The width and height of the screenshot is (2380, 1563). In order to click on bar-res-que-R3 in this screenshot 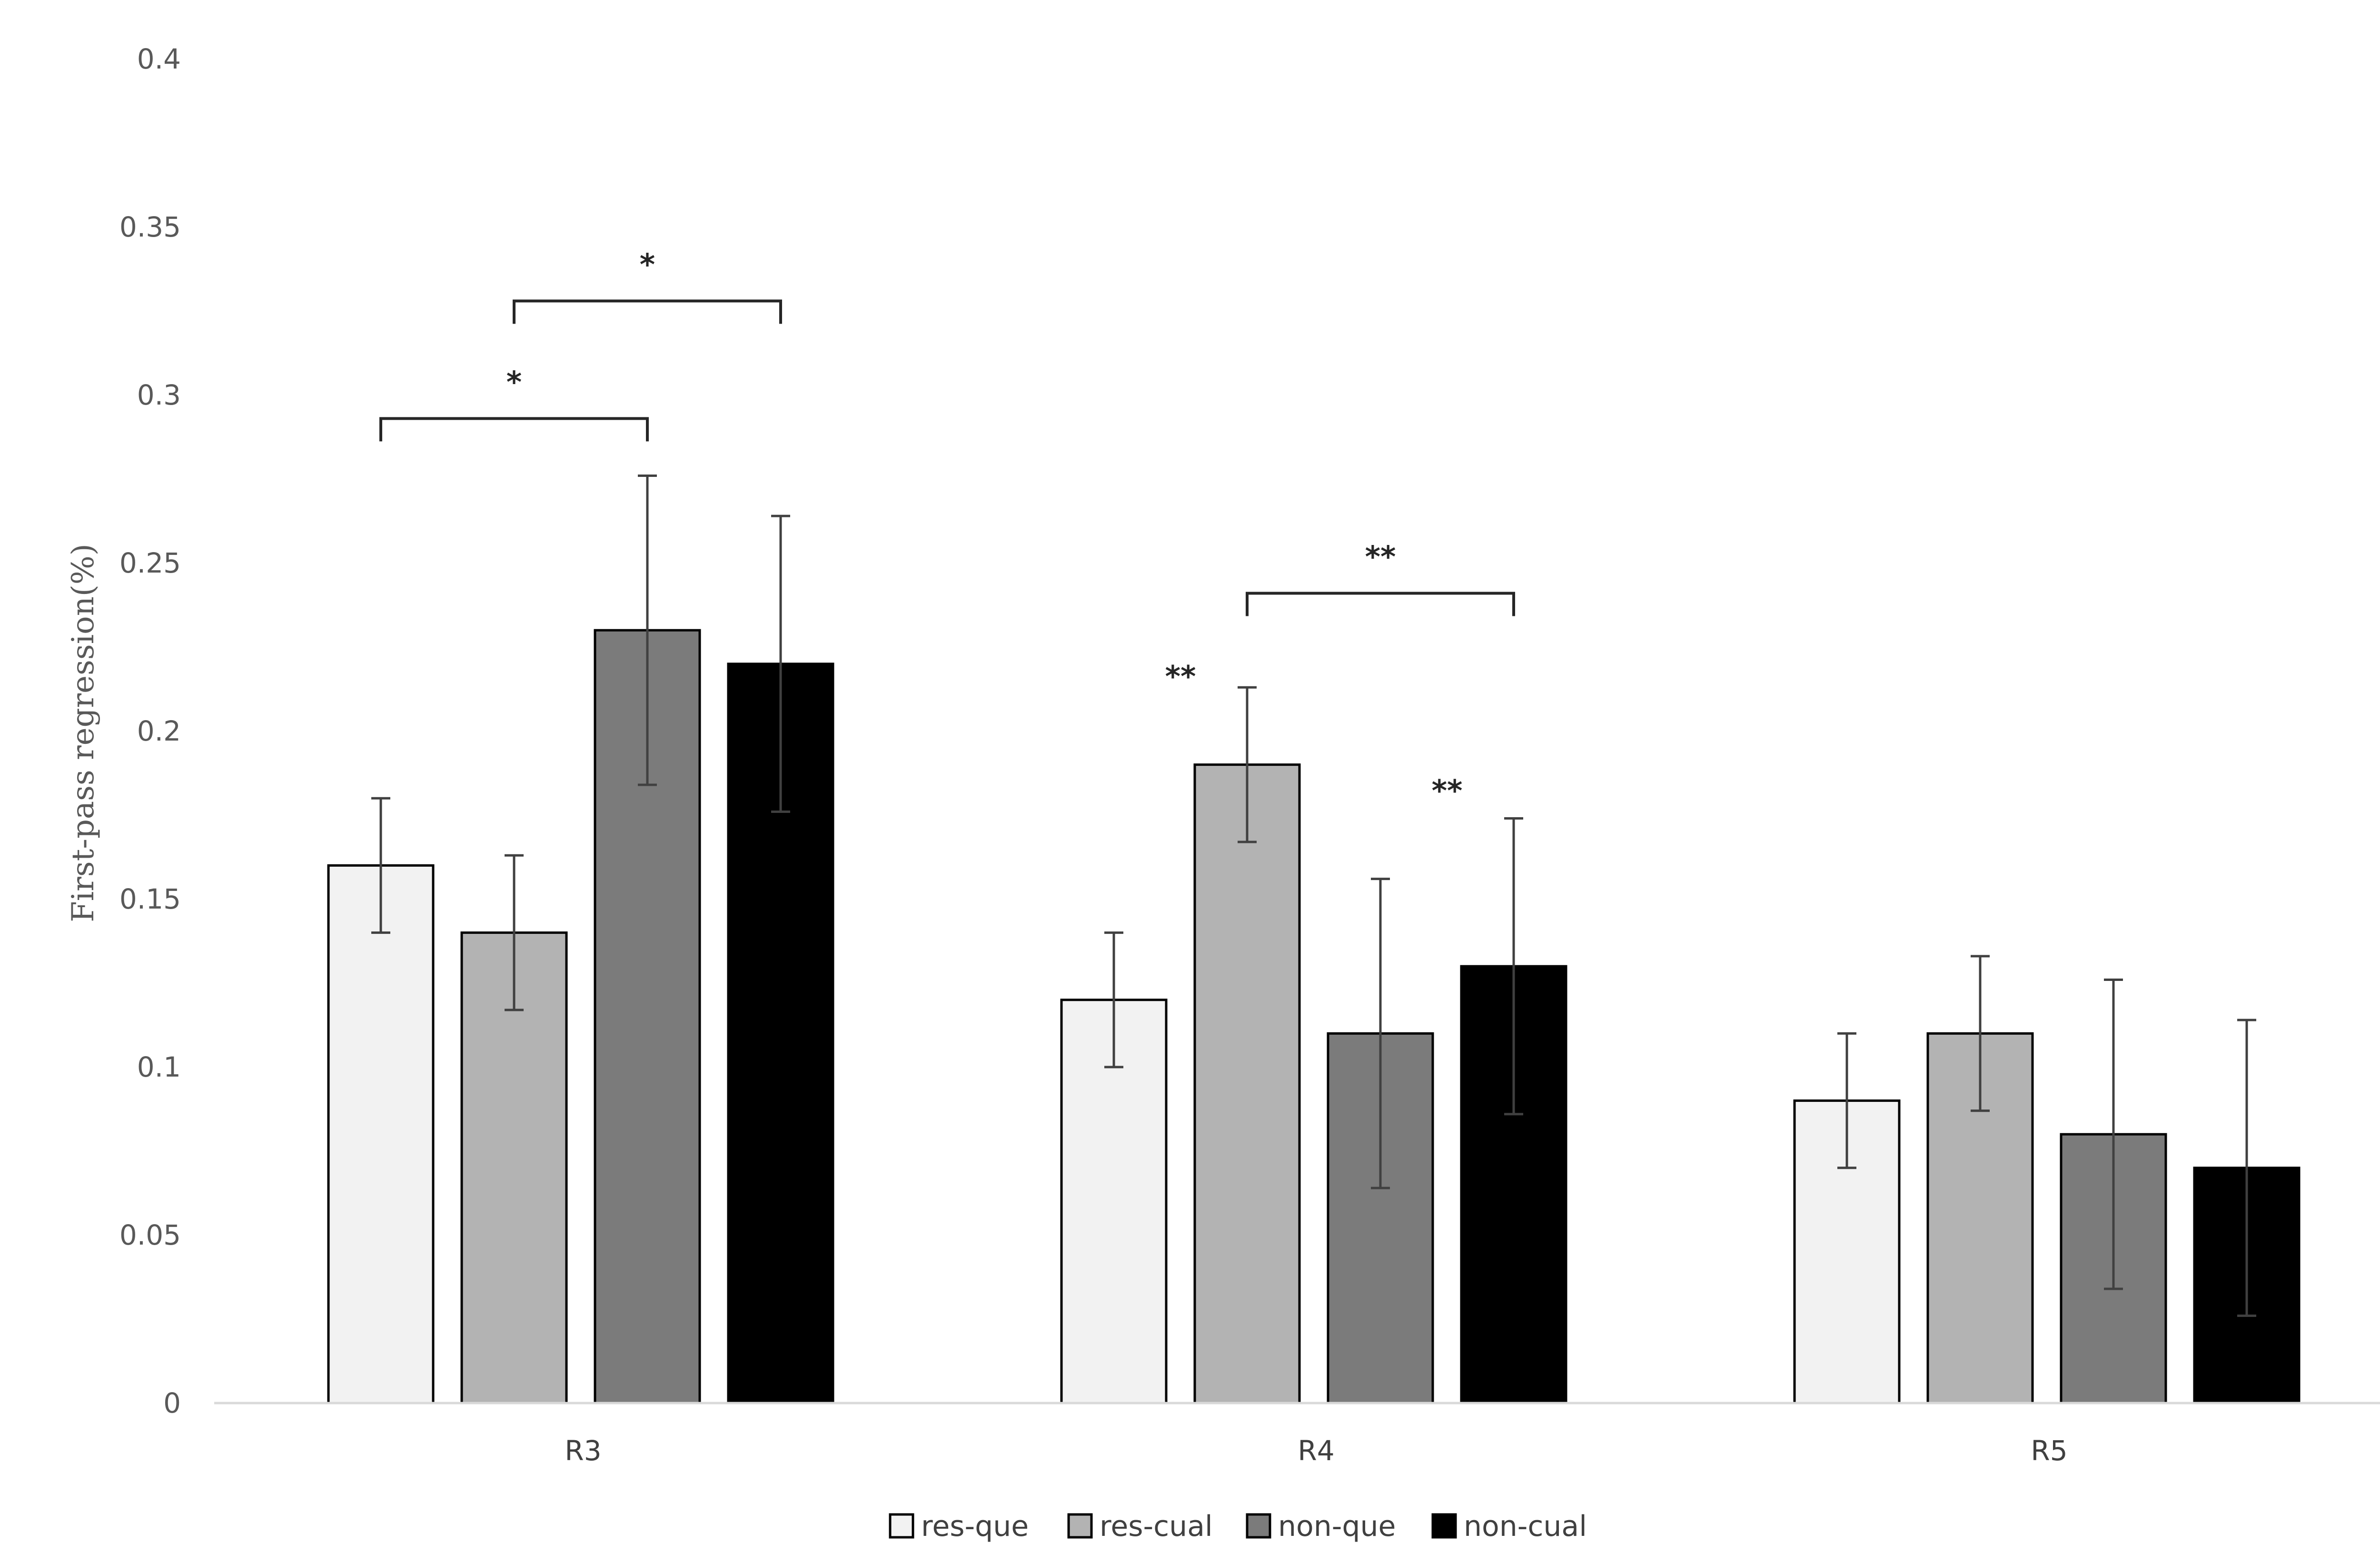, I will do `click(381, 1134)`.